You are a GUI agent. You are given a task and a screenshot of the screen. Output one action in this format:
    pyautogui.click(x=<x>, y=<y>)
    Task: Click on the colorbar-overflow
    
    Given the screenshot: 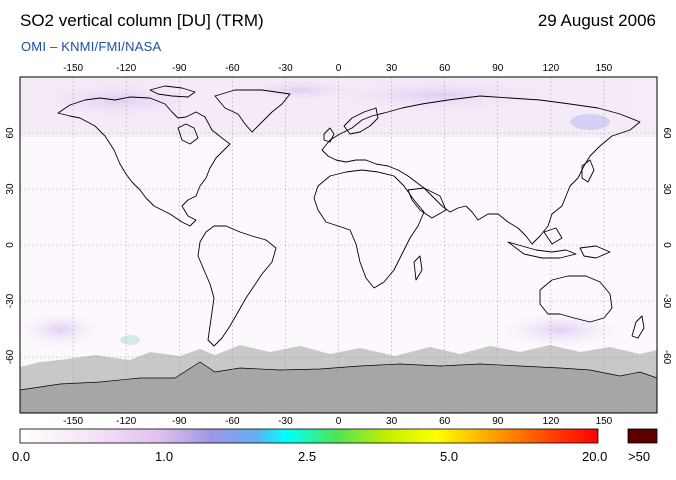 What is the action you would take?
    pyautogui.click(x=642, y=436)
    